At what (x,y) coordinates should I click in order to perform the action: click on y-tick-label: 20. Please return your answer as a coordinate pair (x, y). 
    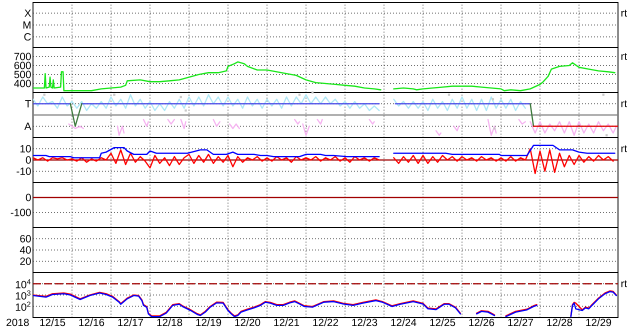
    Looking at the image, I should click on (25, 261).